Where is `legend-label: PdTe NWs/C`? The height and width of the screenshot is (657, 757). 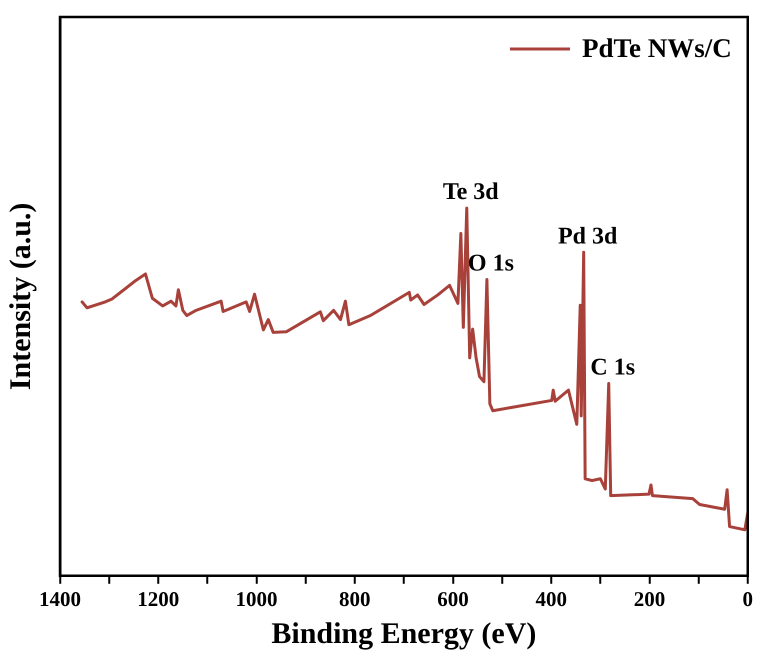 legend-label: PdTe NWs/C is located at coordinates (657, 47).